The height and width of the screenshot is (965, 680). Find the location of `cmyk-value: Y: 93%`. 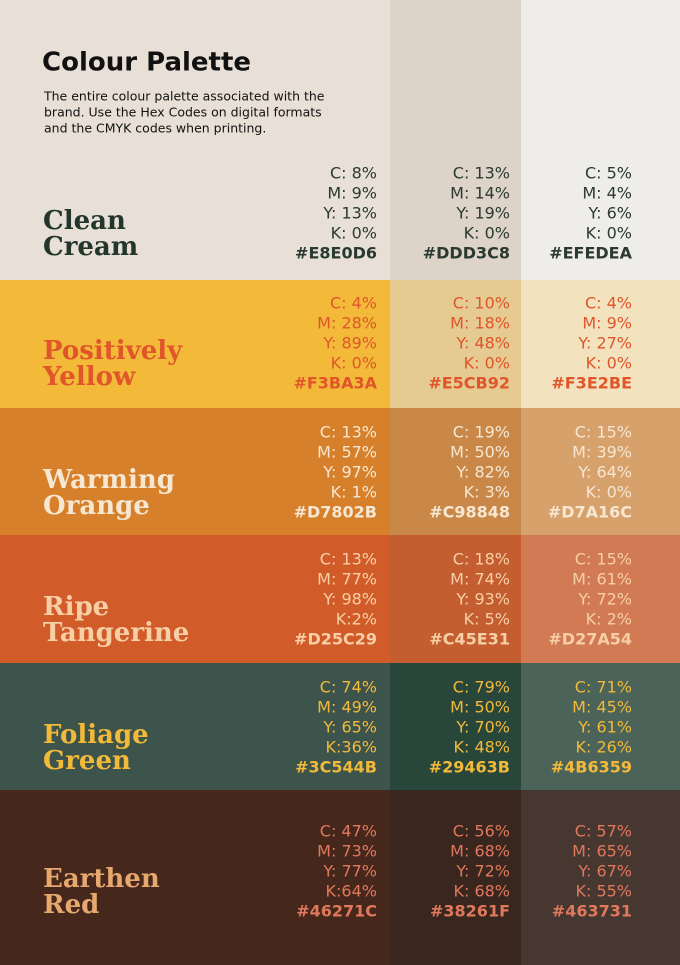

cmyk-value: Y: 93% is located at coordinates (482, 599).